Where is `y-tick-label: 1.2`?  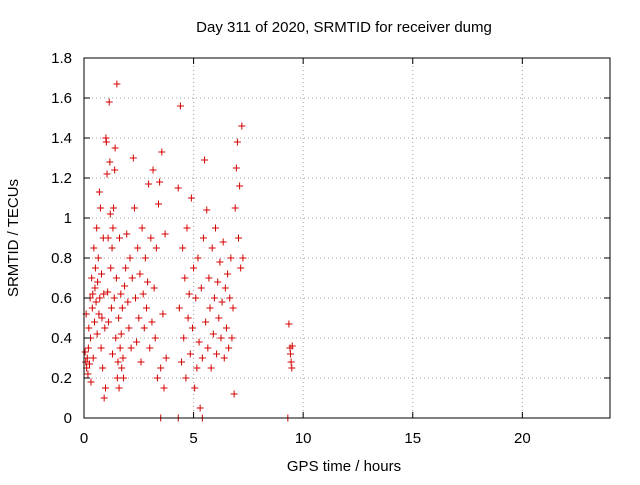 y-tick-label: 1.2 is located at coordinates (61, 178).